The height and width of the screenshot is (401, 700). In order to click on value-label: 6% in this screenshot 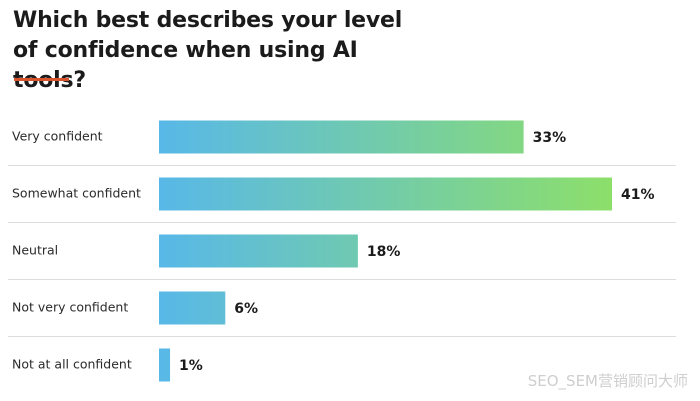, I will do `click(246, 309)`.